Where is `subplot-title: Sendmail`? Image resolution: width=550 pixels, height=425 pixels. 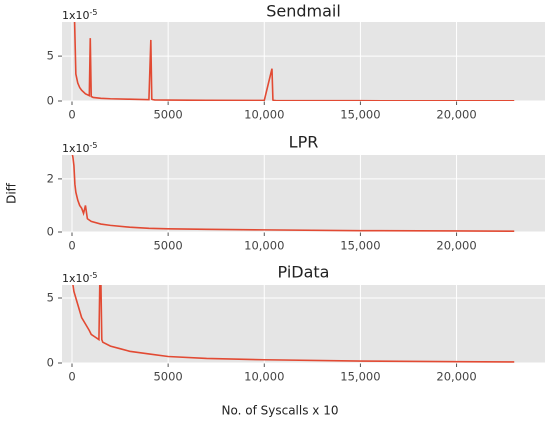
subplot-title: Sendmail is located at coordinates (303, 11).